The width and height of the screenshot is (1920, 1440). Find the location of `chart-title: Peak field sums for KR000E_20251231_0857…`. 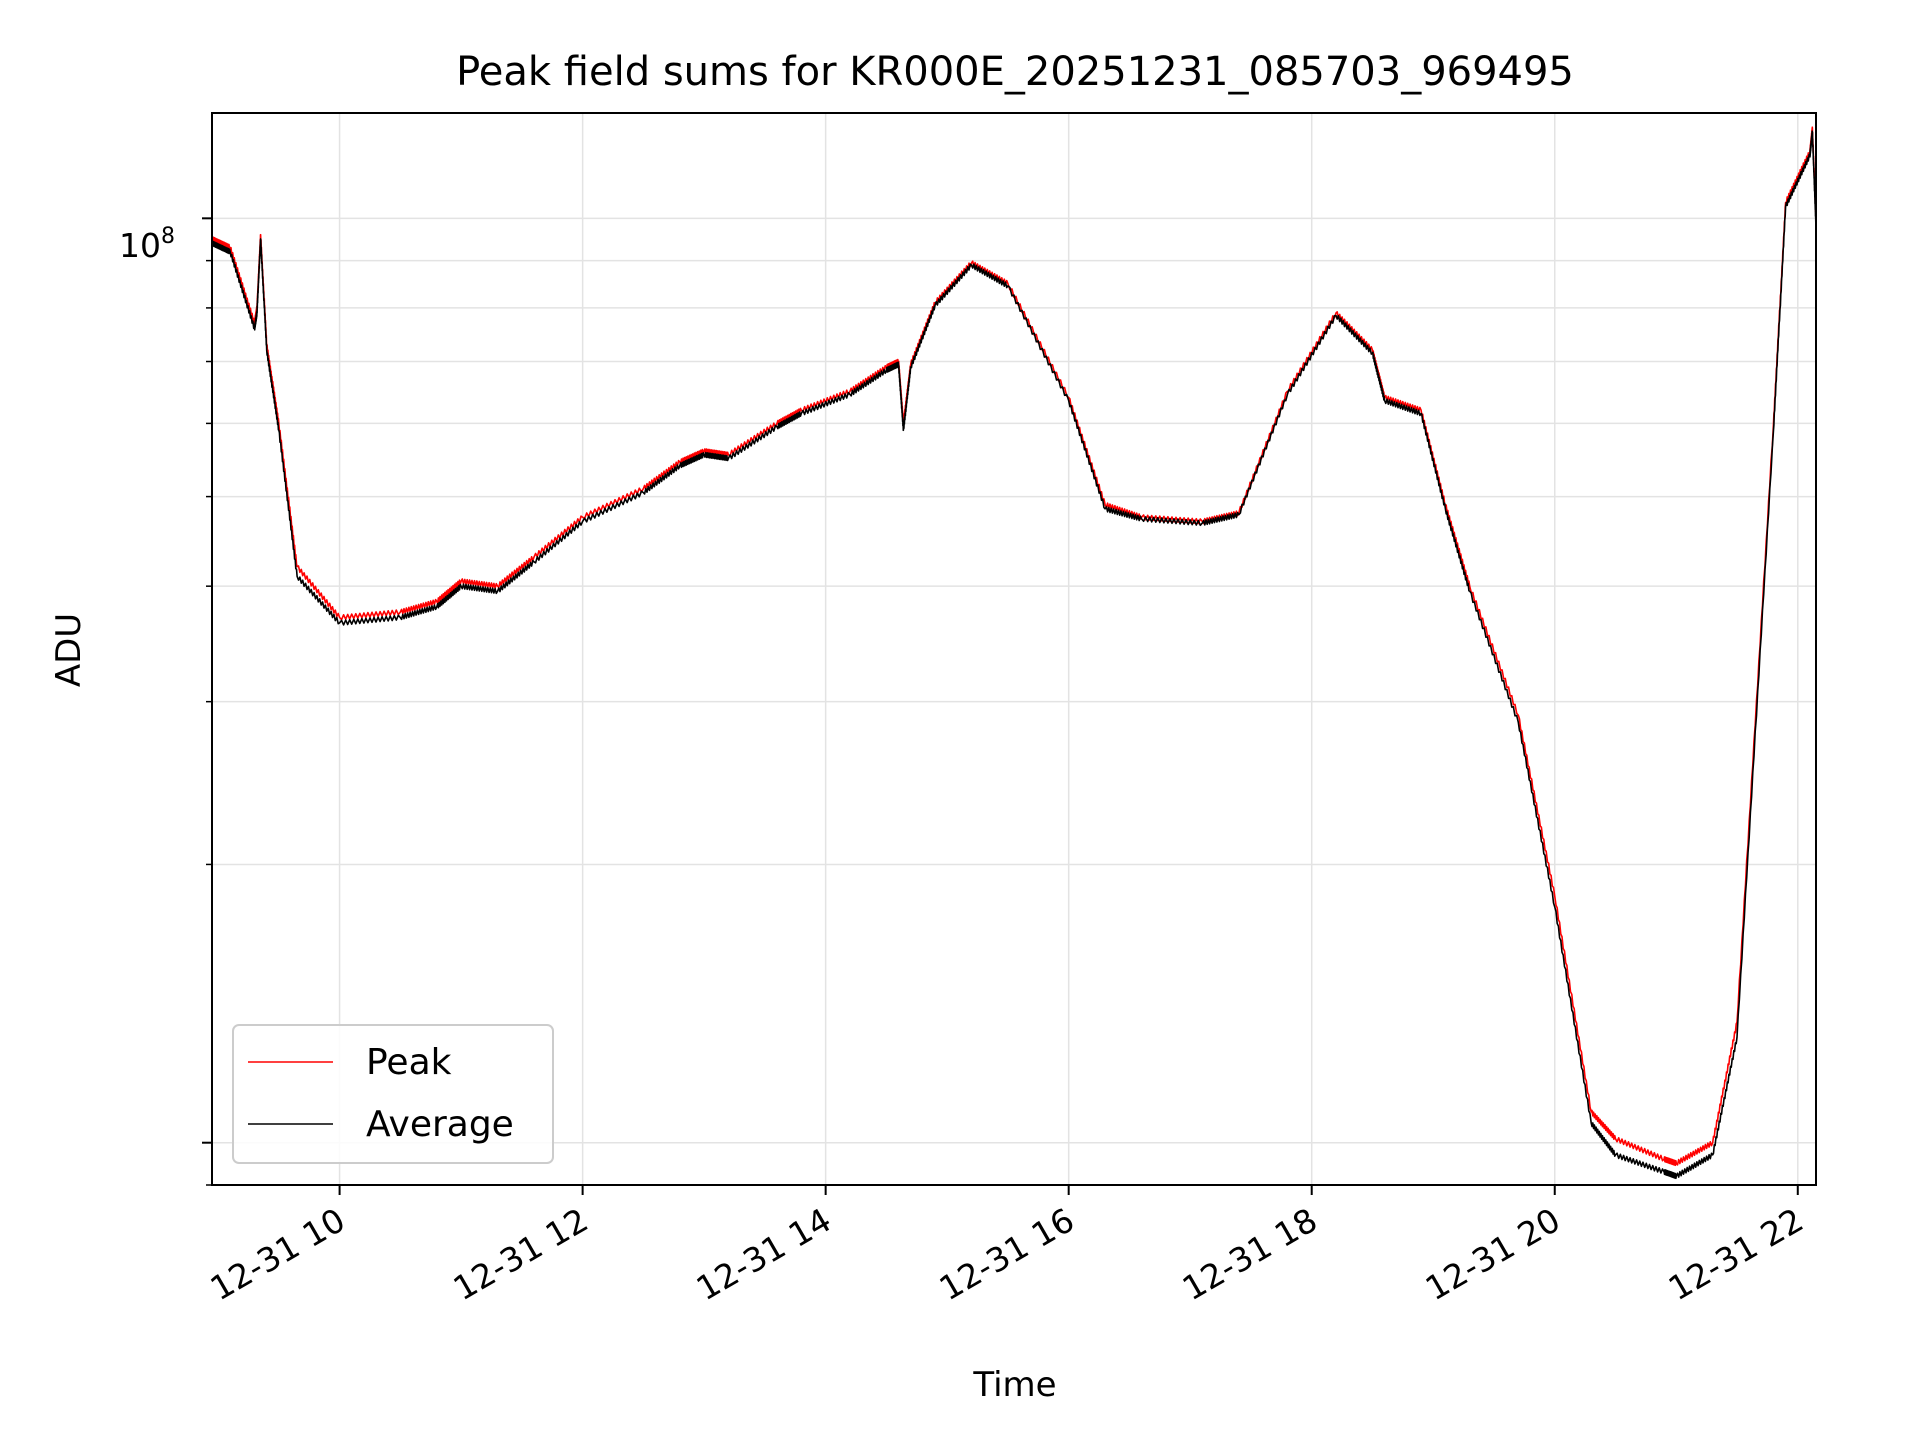

chart-title: Peak field sums for KR000E_20251231_0857… is located at coordinates (1015, 72).